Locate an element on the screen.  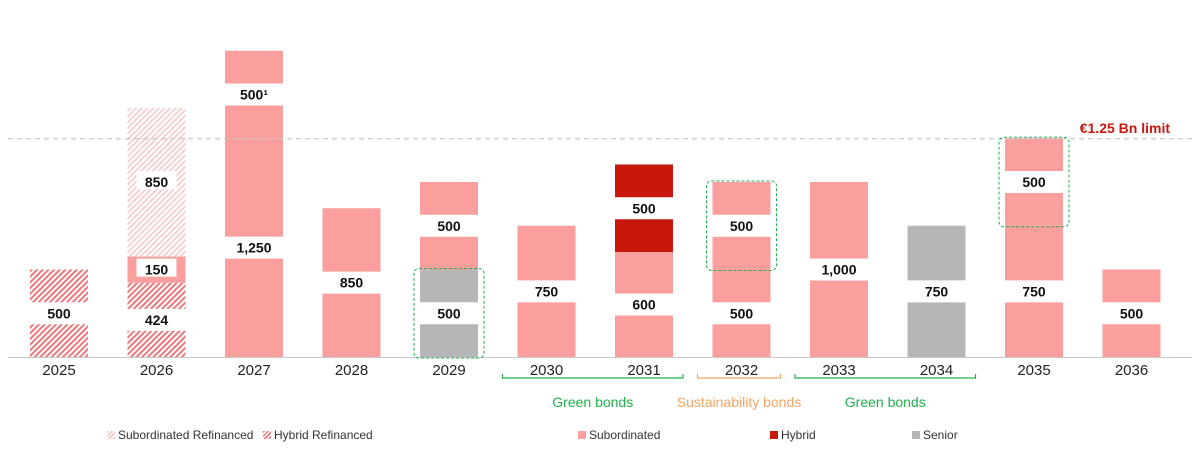
legend-item-sub_ref: Subordinated Refinanced is located at coordinates (180, 435).